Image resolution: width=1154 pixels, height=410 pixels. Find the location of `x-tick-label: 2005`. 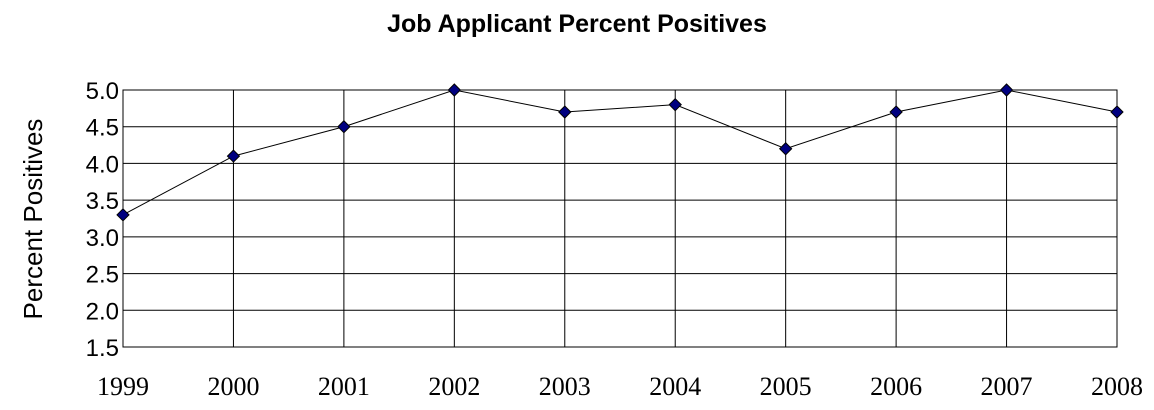

x-tick-label: 2005 is located at coordinates (786, 386).